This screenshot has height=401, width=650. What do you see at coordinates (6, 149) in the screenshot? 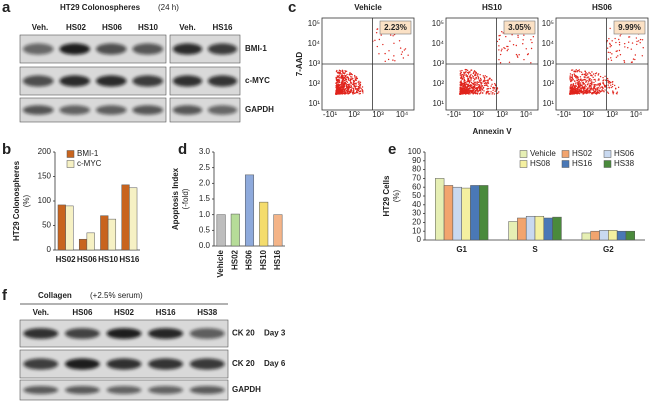
I see `label: b` at bounding box center [6, 149].